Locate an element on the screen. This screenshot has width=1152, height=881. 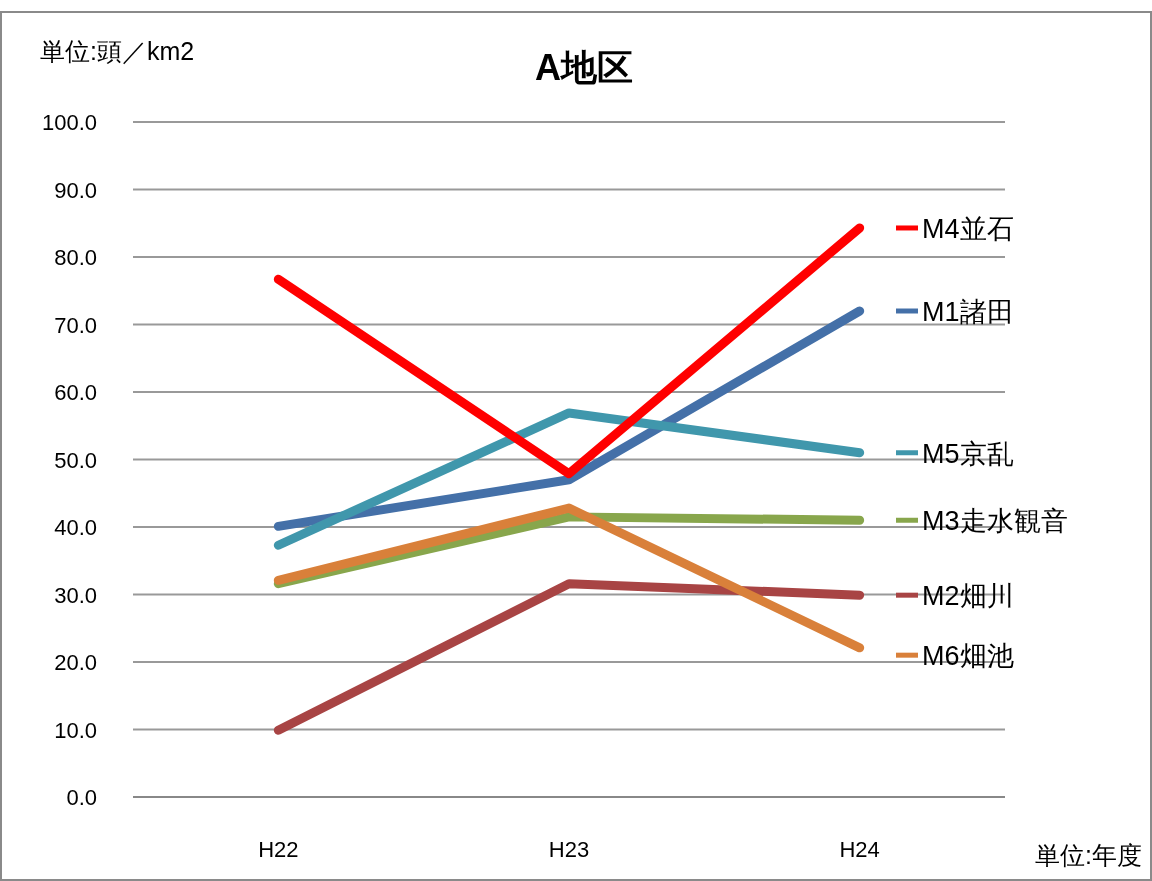
y-tick-label: 30.0 is located at coordinates (75, 595).